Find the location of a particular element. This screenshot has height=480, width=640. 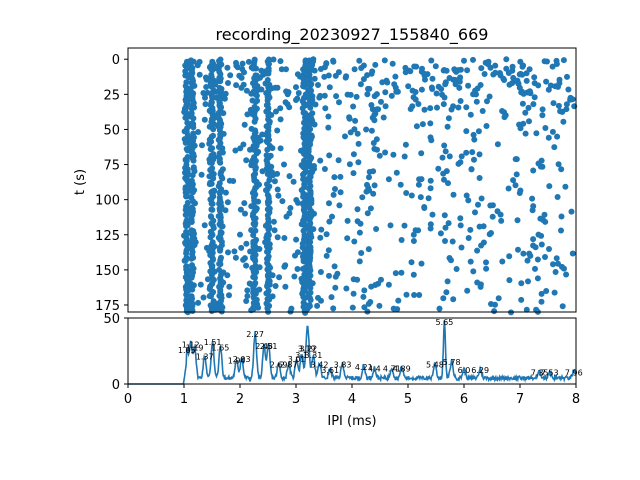

x-tick-label: 6 is located at coordinates (464, 399).